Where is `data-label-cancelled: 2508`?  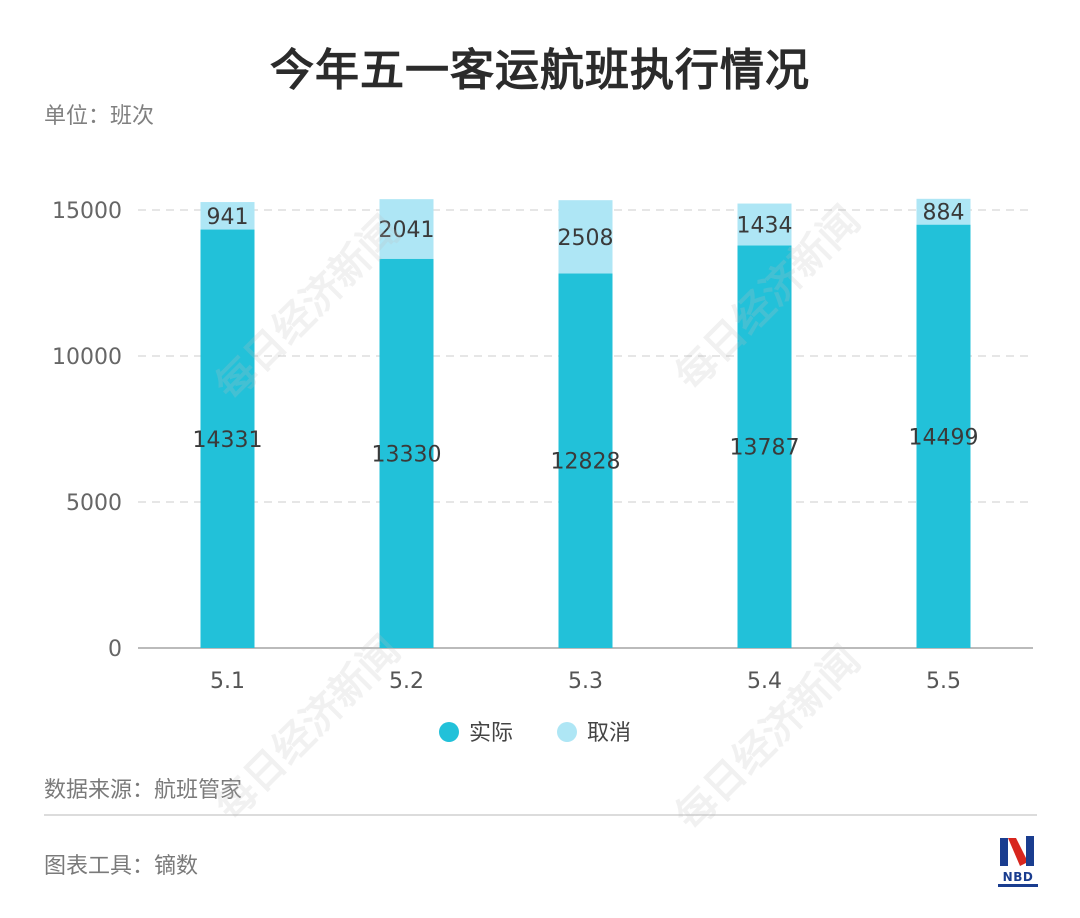
data-label-cancelled: 2508 is located at coordinates (586, 238).